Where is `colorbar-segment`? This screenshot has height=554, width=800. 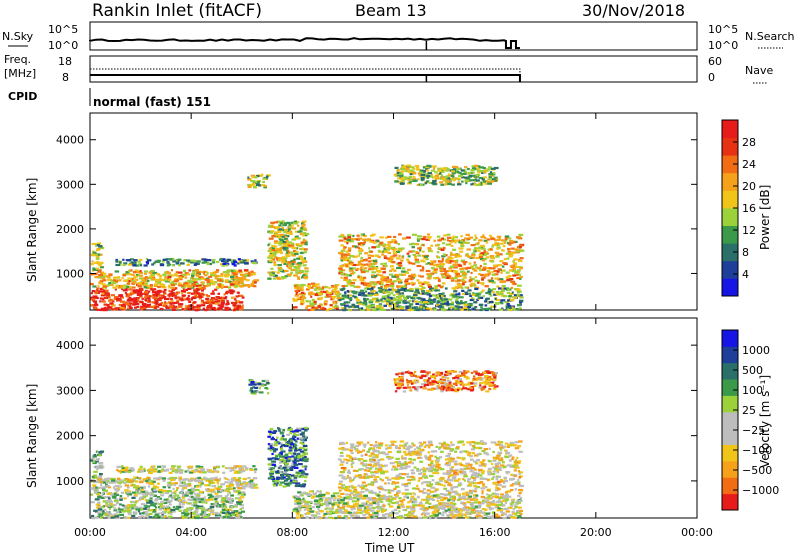 colorbar-segment is located at coordinates (730, 252).